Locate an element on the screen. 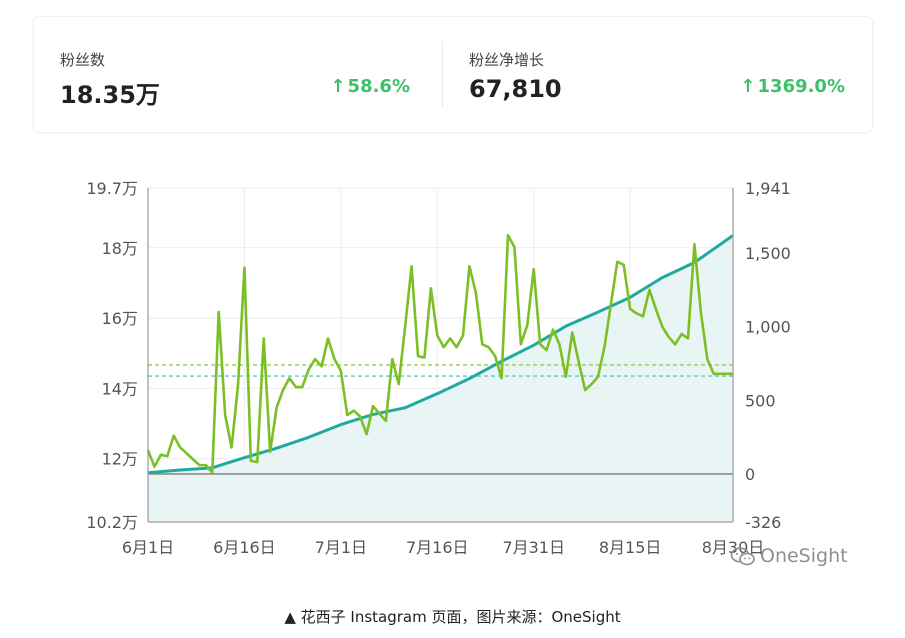 Image resolution: width=905 pixels, height=638 pixels. net-growth-stat: 粉丝净增长 67,810 ↑ 1369.0% is located at coordinates (657, 74).